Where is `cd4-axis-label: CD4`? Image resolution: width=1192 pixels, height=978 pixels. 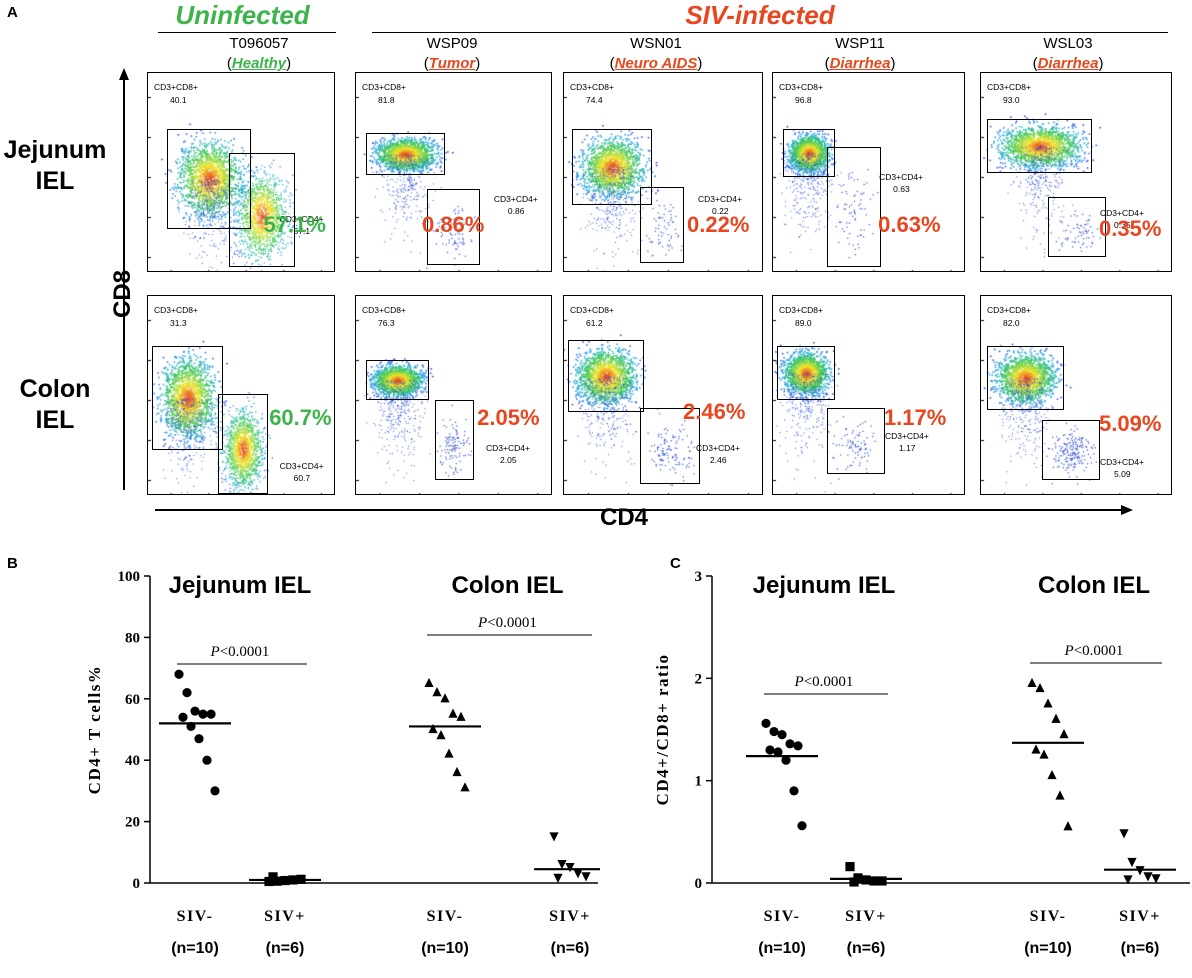 cd4-axis-label: CD4 is located at coordinates (624, 517).